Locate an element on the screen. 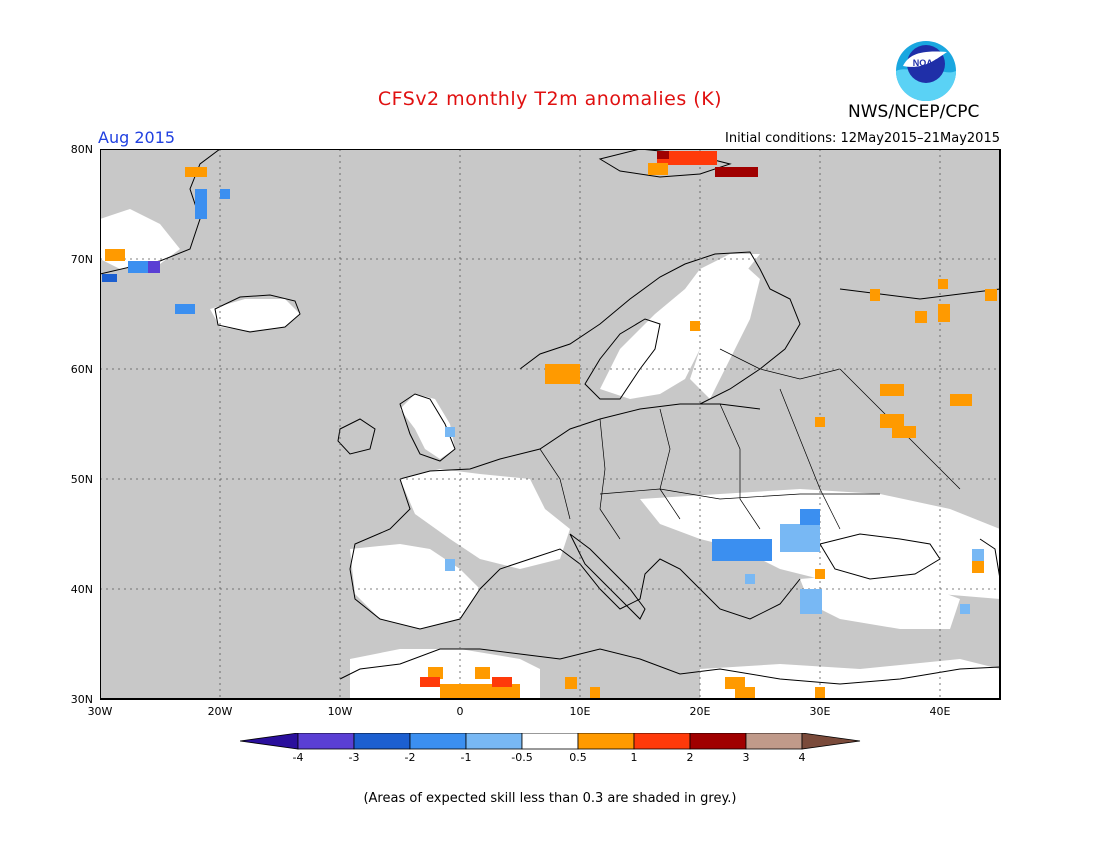 This screenshot has height=850, width=1100. lat-label-80n: 80N is located at coordinates (81, 149).